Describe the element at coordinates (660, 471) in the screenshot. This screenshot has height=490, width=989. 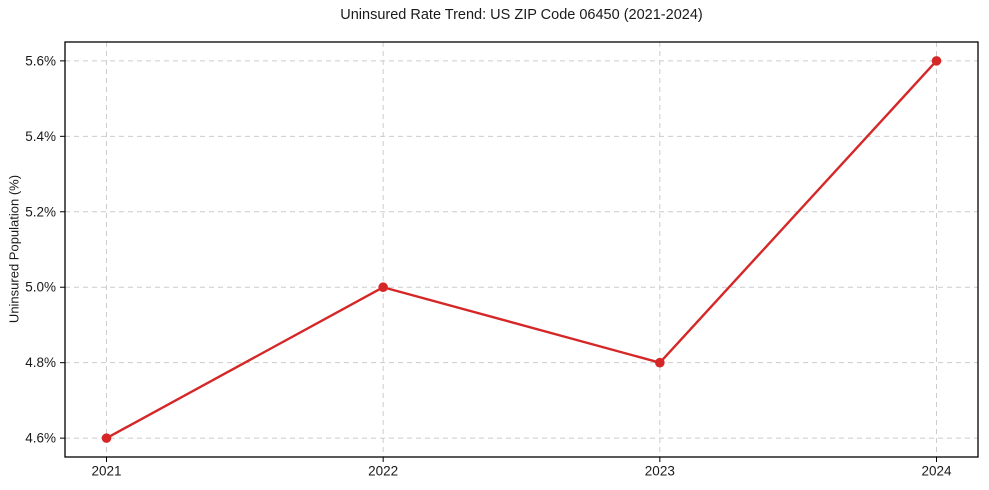
I see `x-tick-label: 2023` at that location.